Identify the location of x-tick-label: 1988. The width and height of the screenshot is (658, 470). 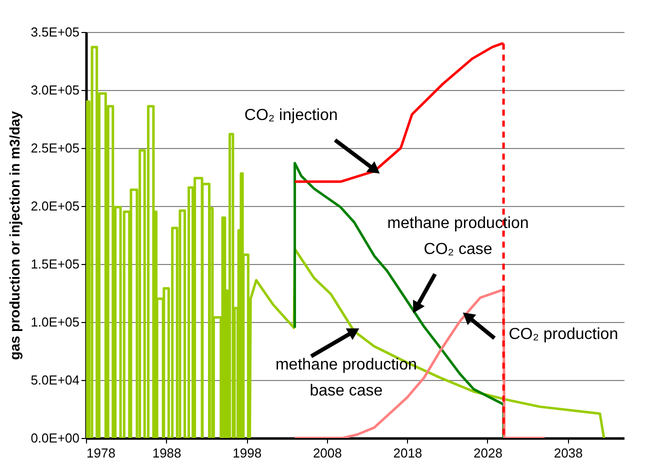
(167, 453).